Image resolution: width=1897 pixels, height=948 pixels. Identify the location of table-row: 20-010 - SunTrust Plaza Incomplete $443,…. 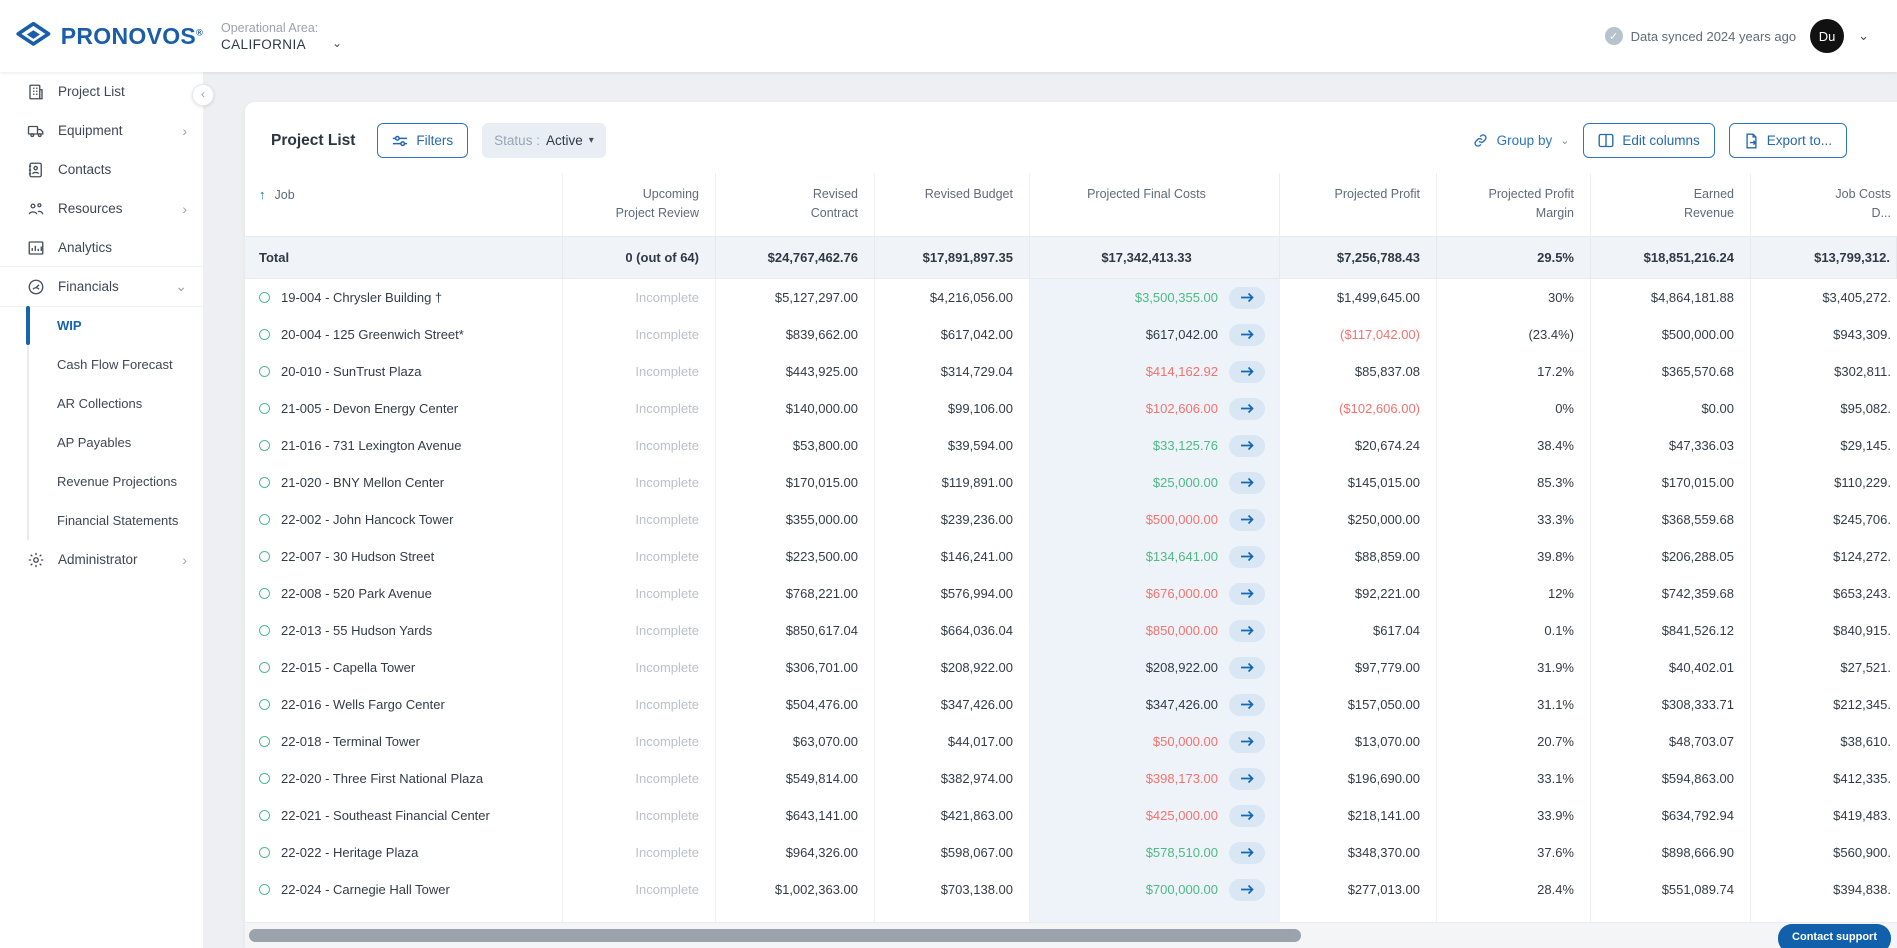
(1071, 371).